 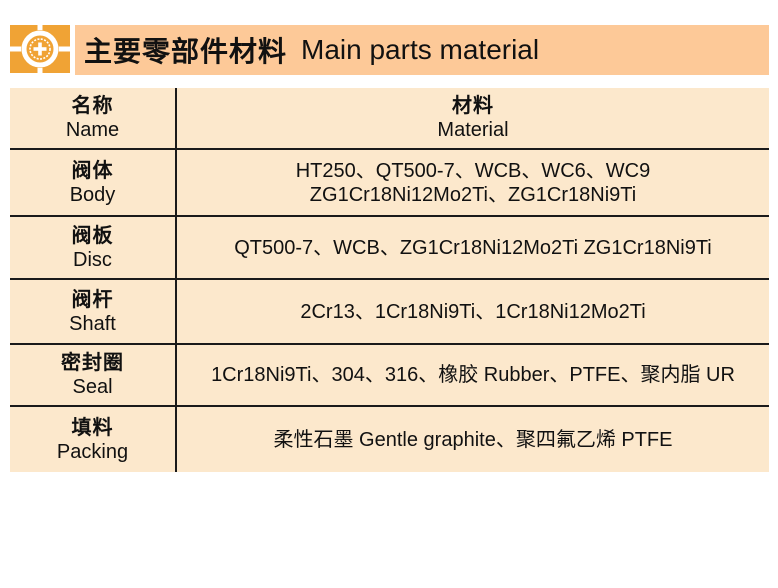 I want to click on page-title-zh: 主要零部件材料, so click(x=186, y=51).